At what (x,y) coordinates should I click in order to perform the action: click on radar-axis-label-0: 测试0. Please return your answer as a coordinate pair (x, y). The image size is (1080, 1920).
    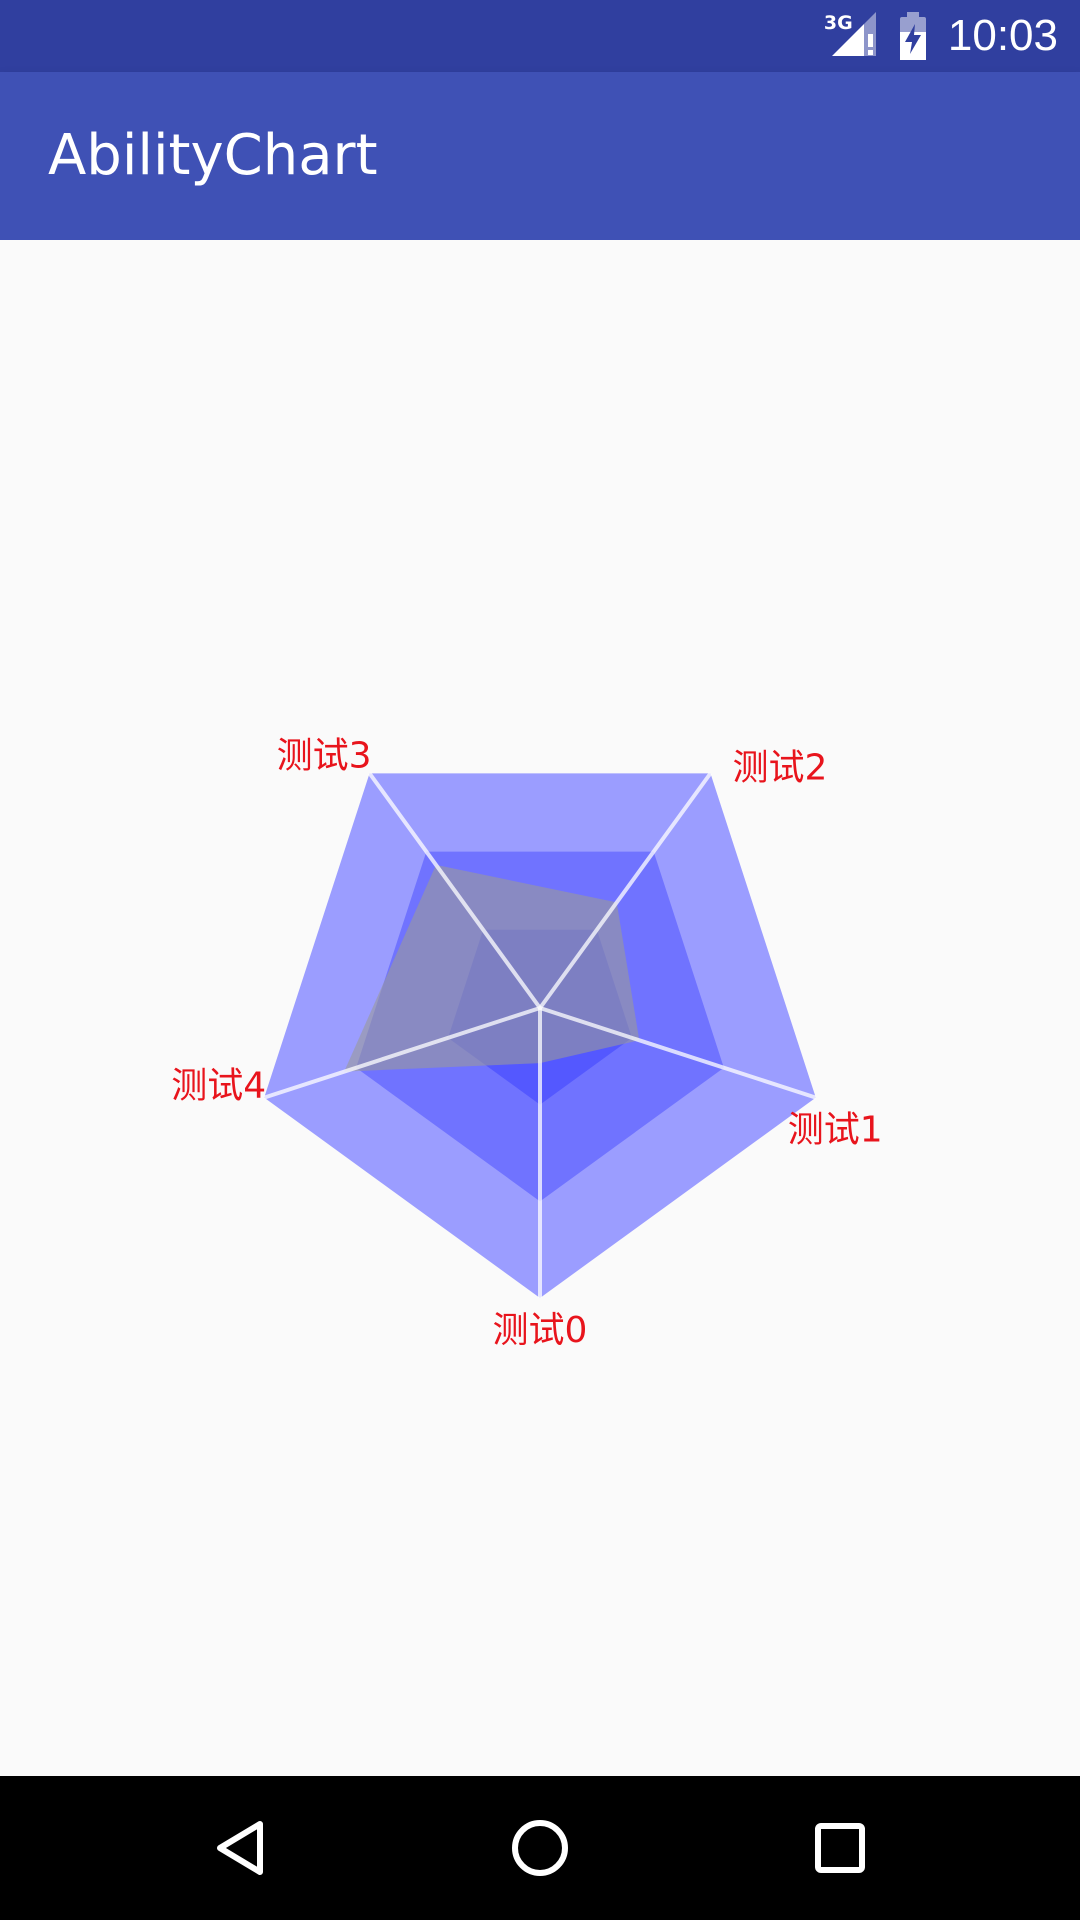
    Looking at the image, I should click on (540, 1330).